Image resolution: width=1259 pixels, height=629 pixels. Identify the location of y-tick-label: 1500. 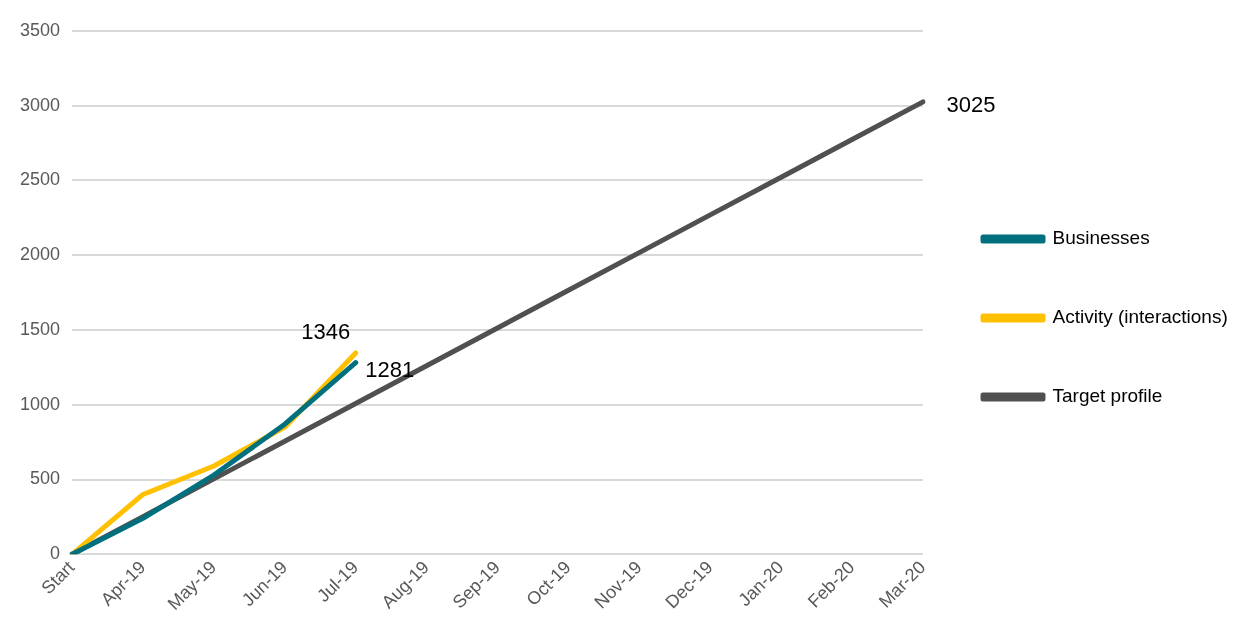
(40, 328).